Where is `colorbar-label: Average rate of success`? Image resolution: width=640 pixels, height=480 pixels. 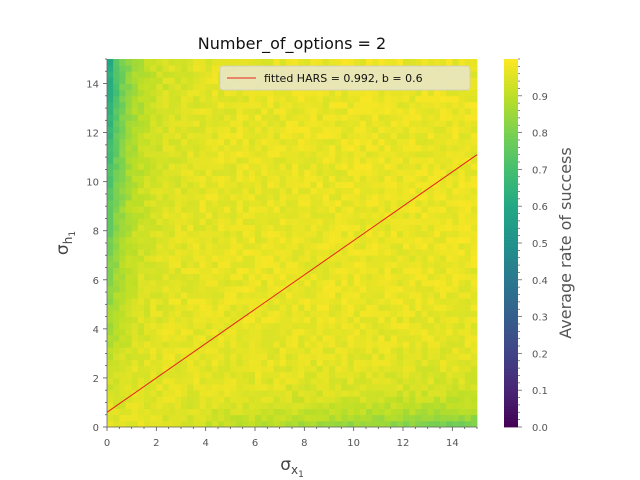
colorbar-label: Average rate of success is located at coordinates (565, 242).